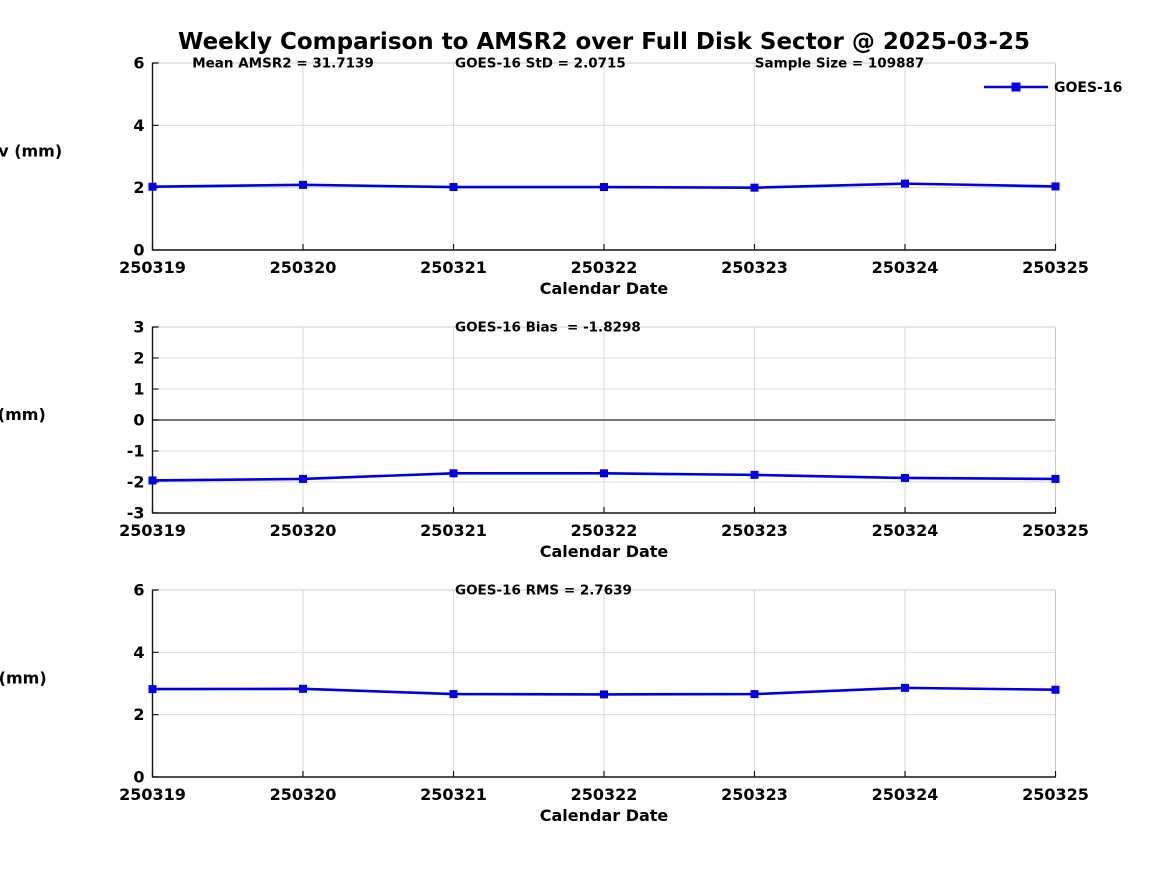 This screenshot has height=875, width=1167. What do you see at coordinates (1088, 88) in the screenshot?
I see `legend-label: GOES-16` at bounding box center [1088, 88].